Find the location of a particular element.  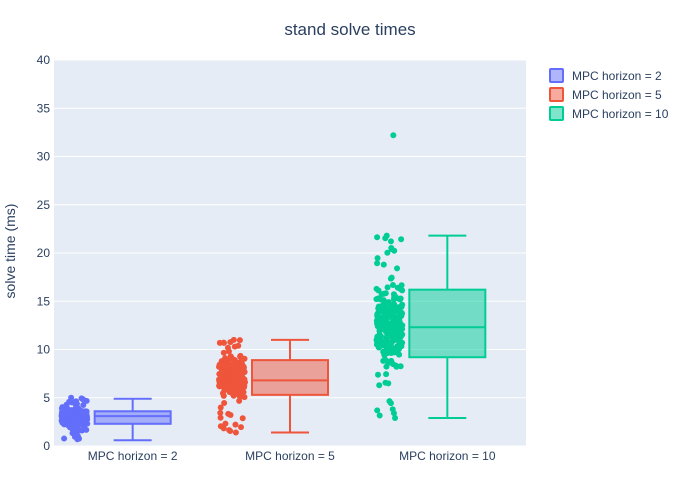

chart-title: stand solve times is located at coordinates (350, 29).